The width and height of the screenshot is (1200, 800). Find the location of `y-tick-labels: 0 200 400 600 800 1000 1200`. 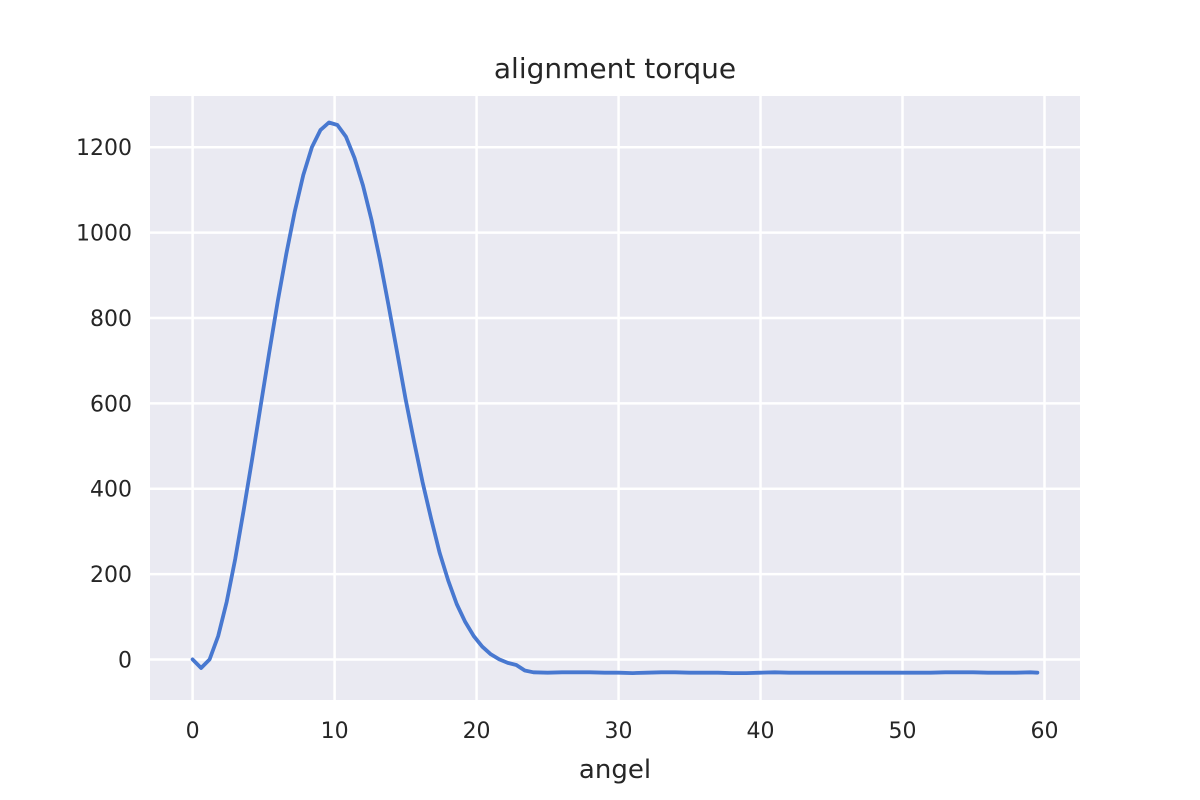

y-tick-labels: 0 200 400 600 800 1000 1200 is located at coordinates (104, 404).